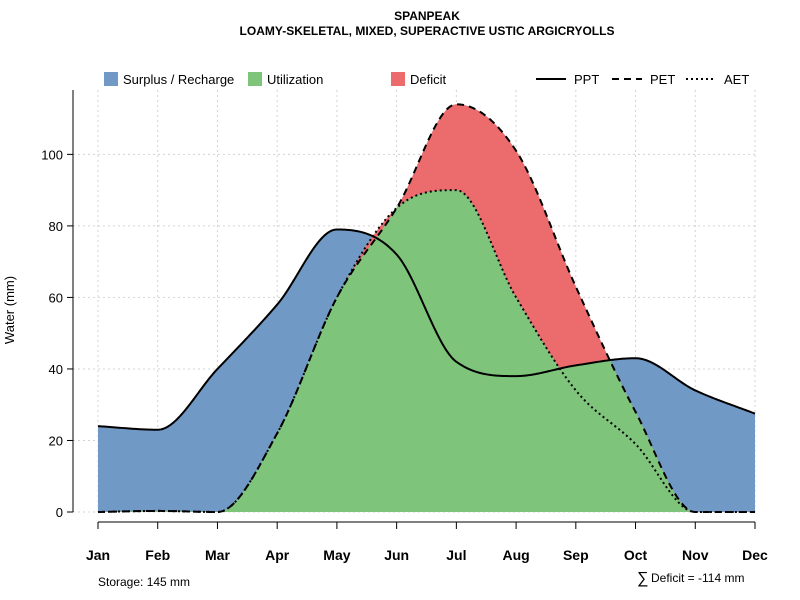 The width and height of the screenshot is (800, 600). I want to click on x-tick-label-mar: Mar, so click(217, 555).